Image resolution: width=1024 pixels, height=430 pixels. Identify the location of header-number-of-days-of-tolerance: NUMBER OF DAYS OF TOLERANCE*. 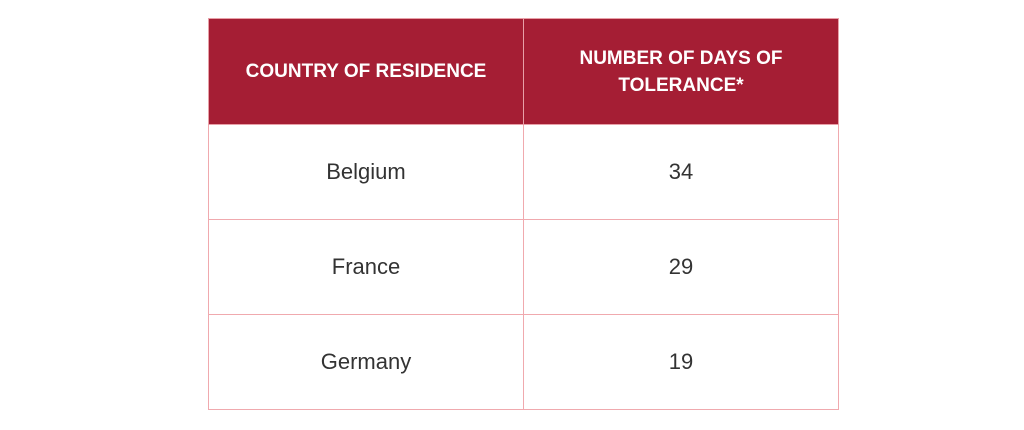
(681, 71).